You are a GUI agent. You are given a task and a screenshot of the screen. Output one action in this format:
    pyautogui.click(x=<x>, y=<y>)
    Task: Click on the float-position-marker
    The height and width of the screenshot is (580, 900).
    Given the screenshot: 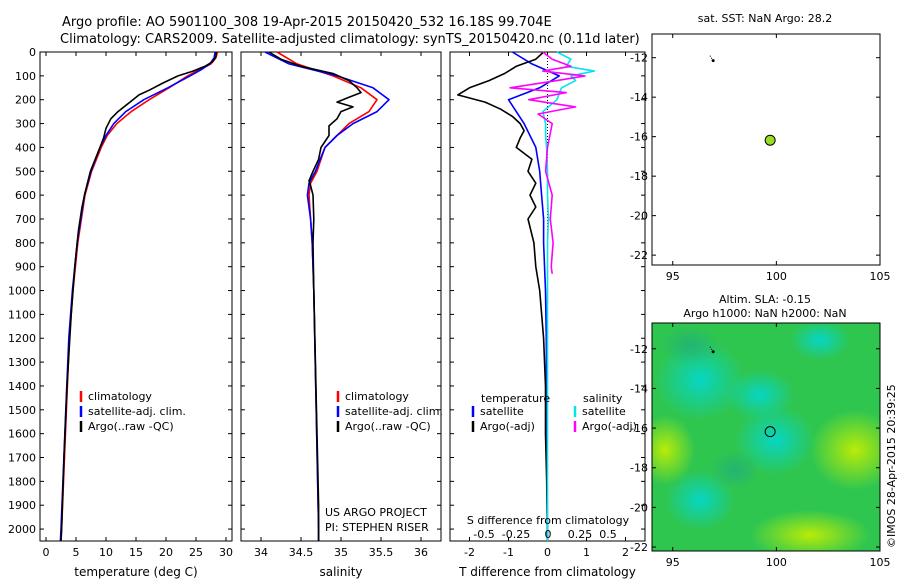 What is the action you would take?
    pyautogui.click(x=770, y=140)
    